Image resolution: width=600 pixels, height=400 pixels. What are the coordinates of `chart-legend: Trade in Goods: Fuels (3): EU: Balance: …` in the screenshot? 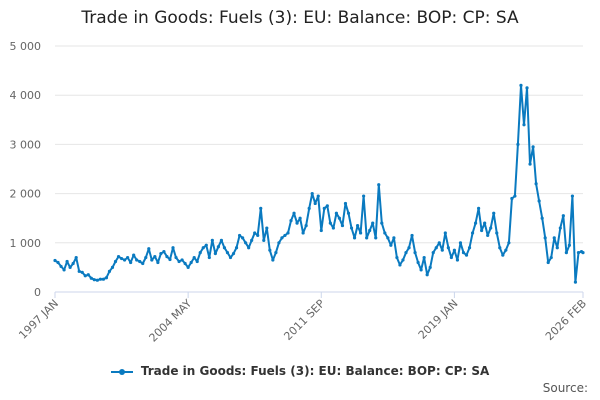 It's located at (300, 371).